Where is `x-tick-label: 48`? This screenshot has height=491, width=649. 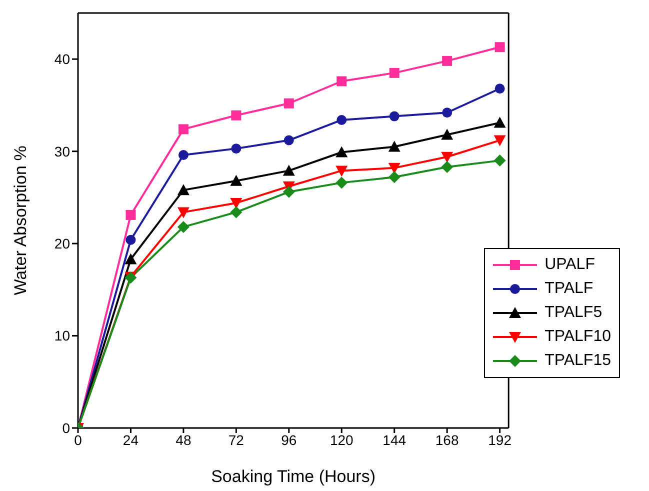
x-tick-label: 48 is located at coordinates (184, 440).